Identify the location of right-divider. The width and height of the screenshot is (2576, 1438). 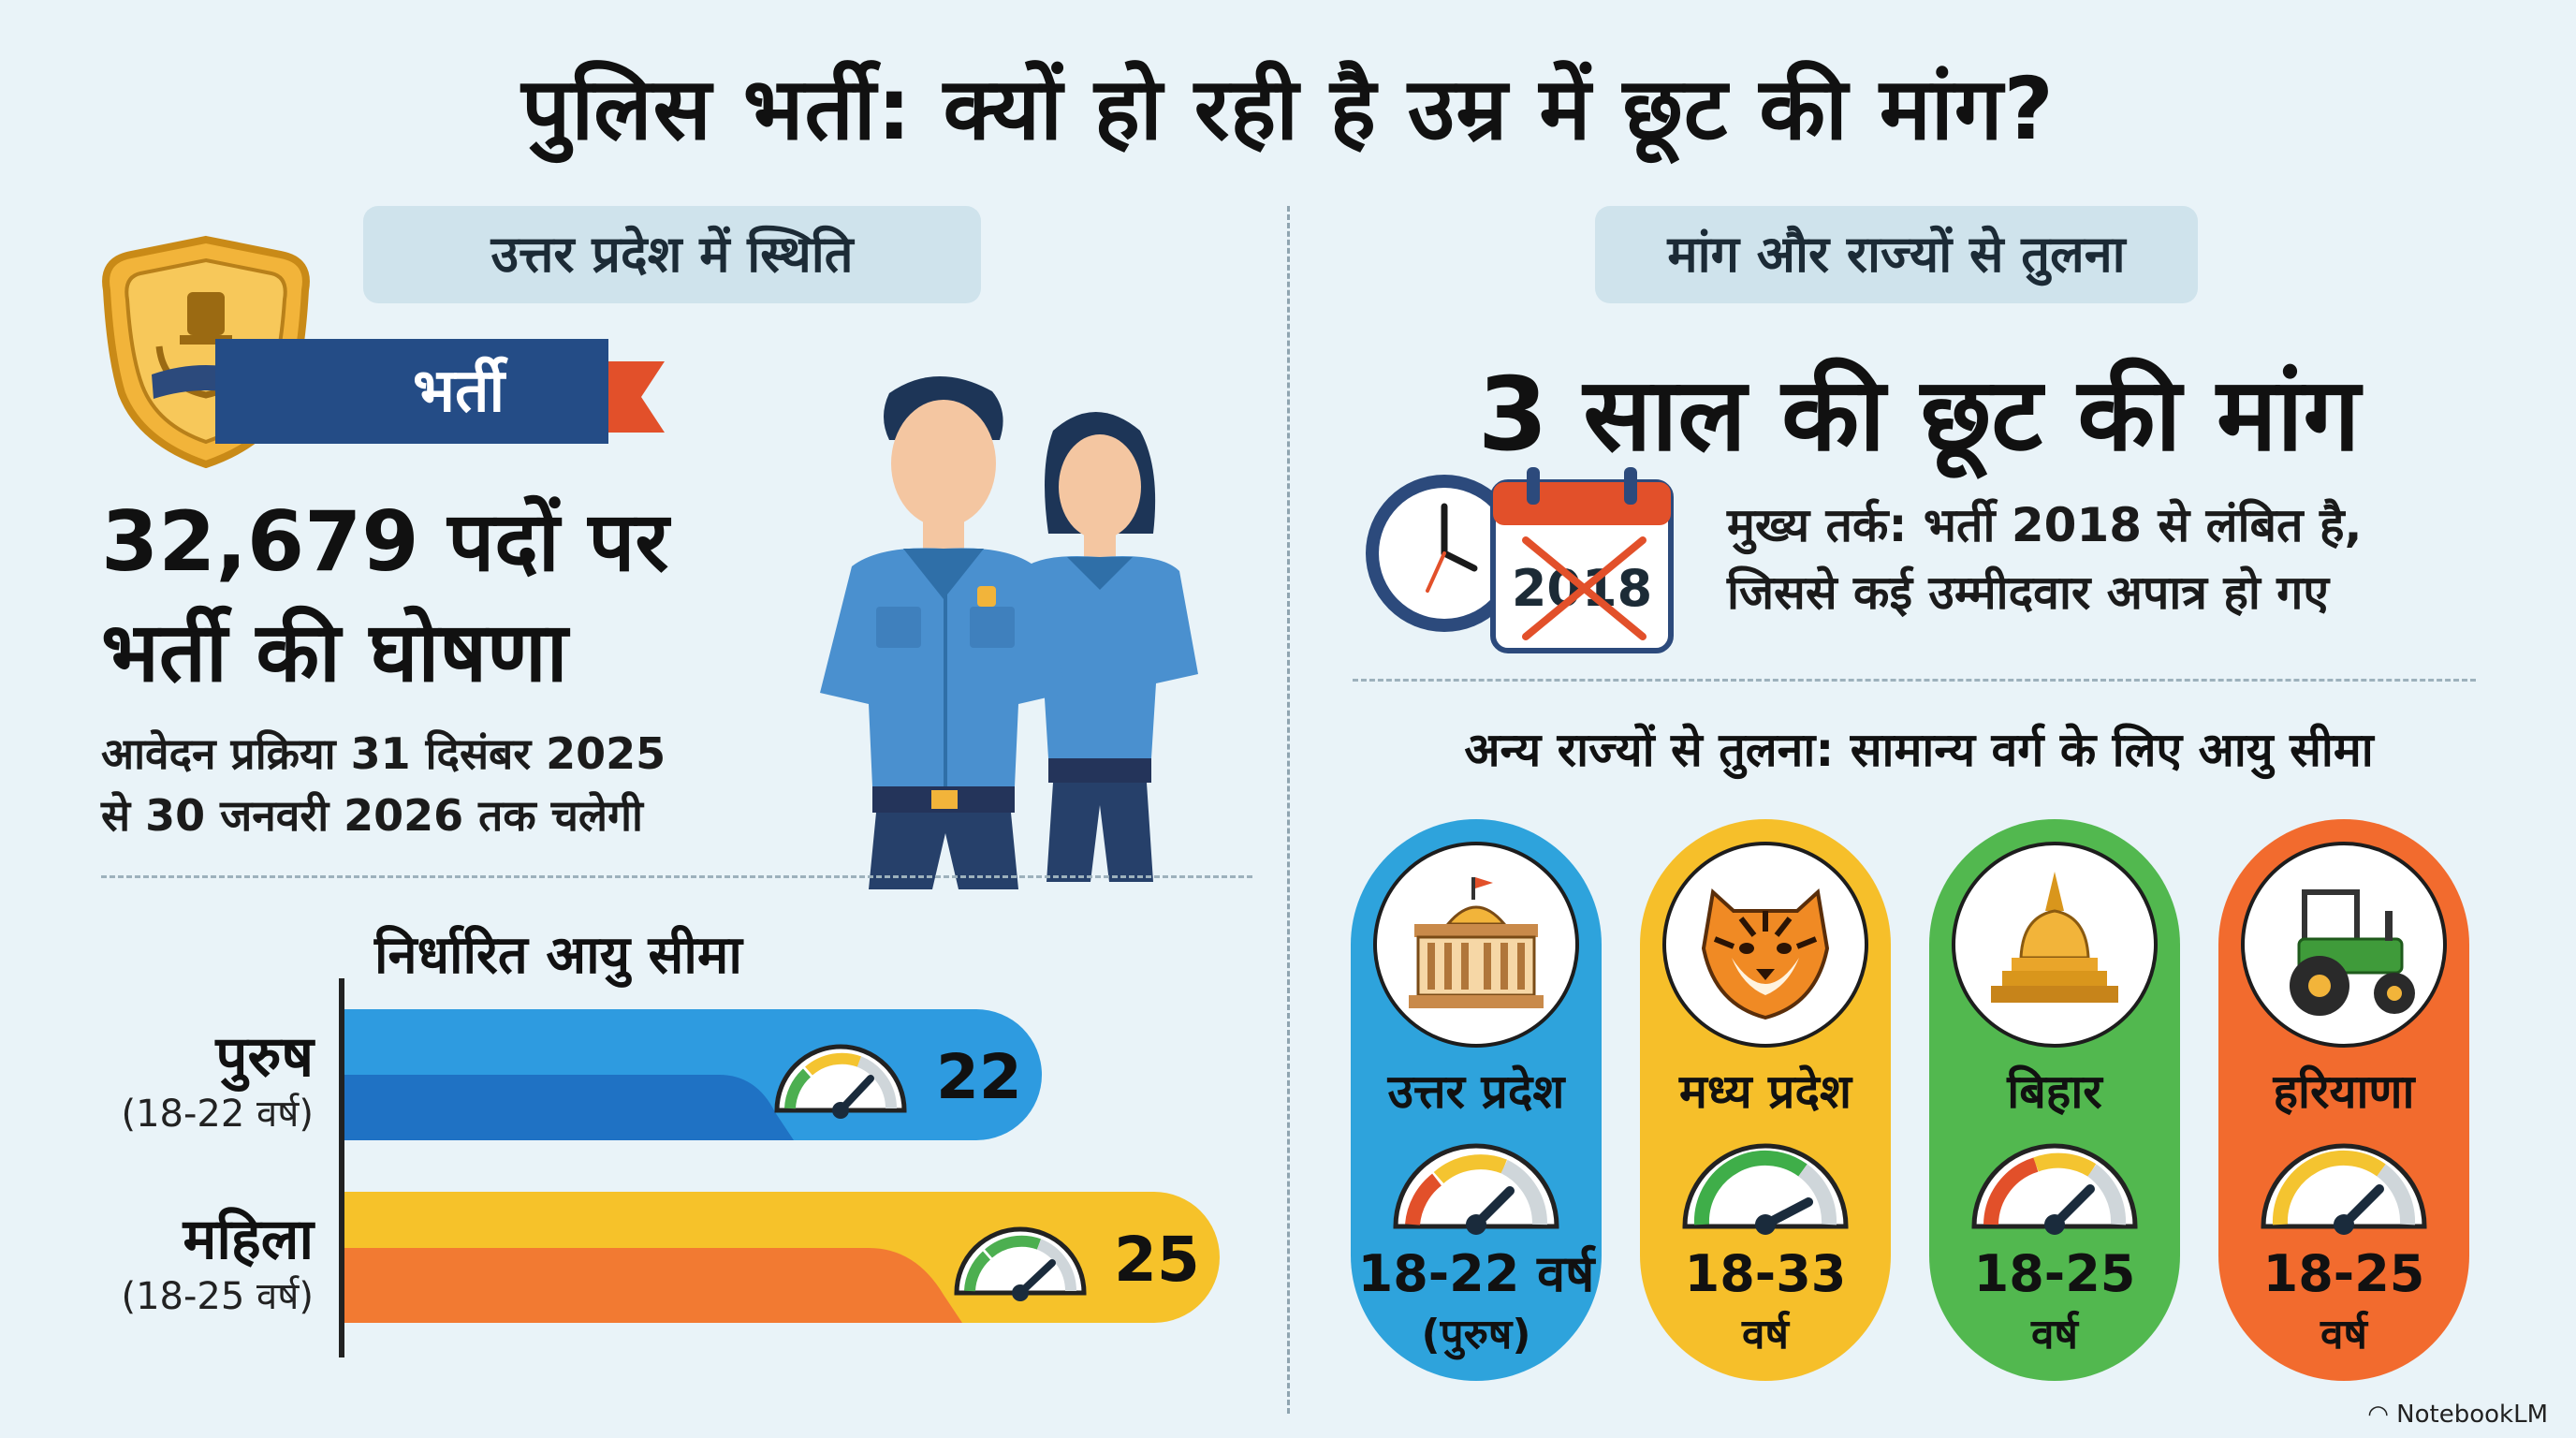
(1914, 680).